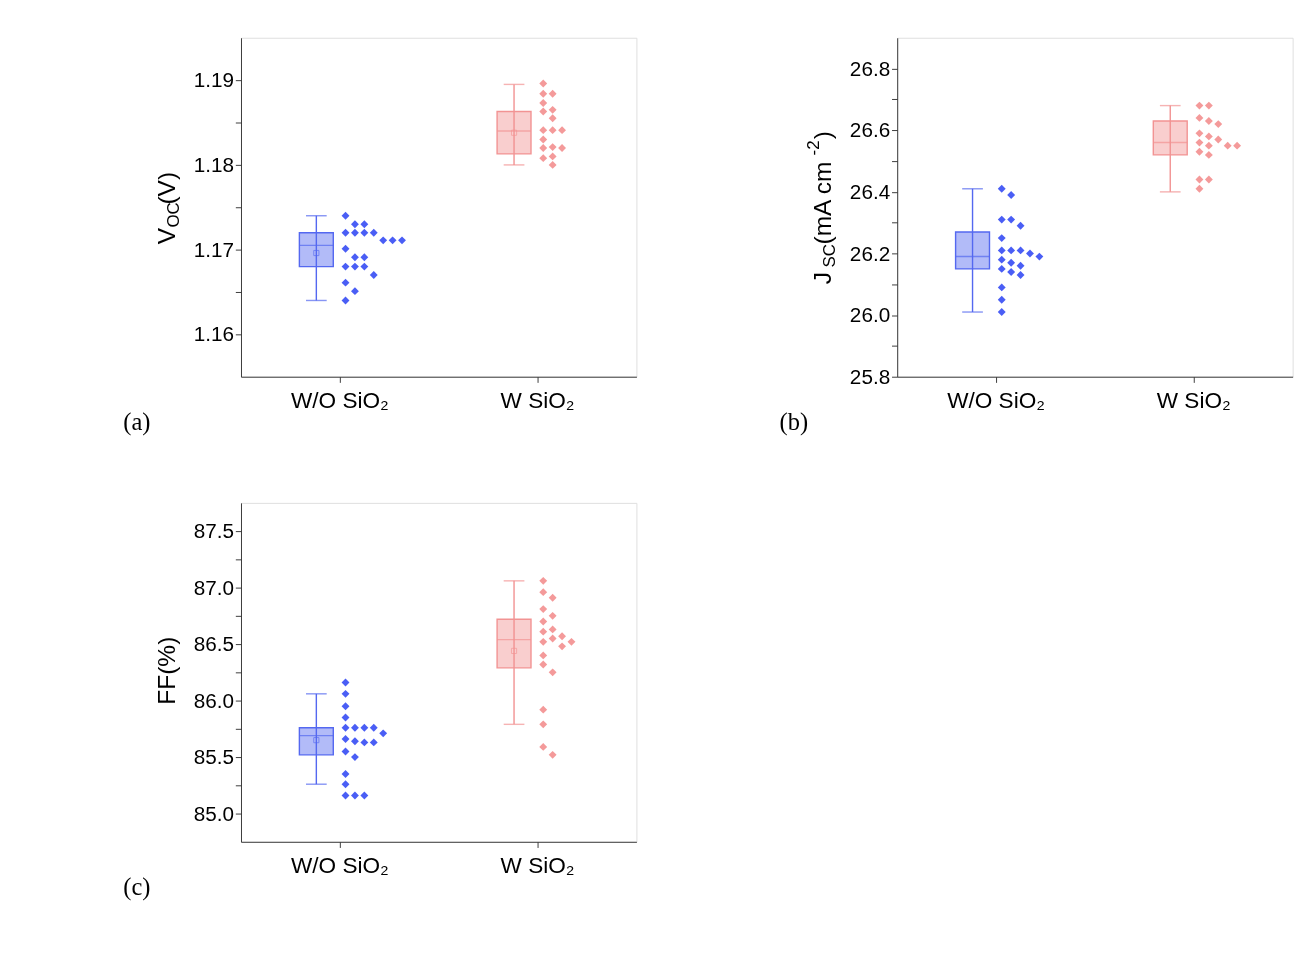 The height and width of the screenshot is (972, 1303). What do you see at coordinates (213, 757) in the screenshot?
I see `y-tick-label: 85.5` at bounding box center [213, 757].